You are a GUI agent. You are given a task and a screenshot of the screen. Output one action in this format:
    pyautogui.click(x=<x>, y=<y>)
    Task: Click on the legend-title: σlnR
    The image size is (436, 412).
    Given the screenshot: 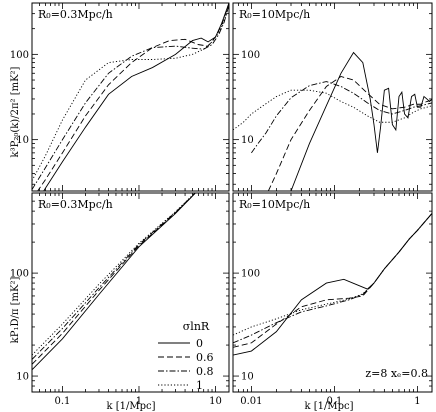 What is the action you would take?
    pyautogui.click(x=196, y=326)
    